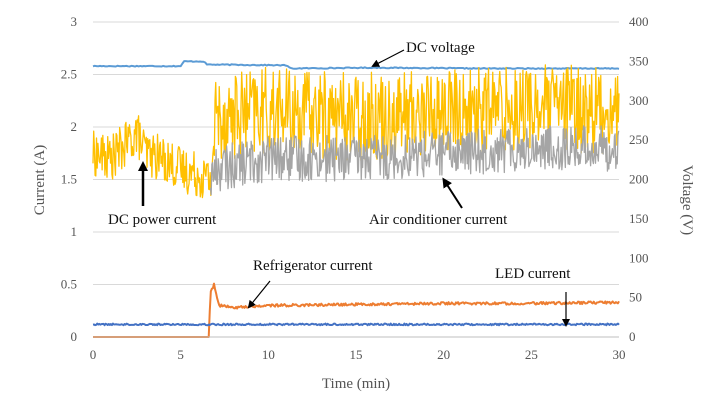 This screenshot has width=708, height=417. I want to click on series-line-air-conditioner-current, so click(414, 160).